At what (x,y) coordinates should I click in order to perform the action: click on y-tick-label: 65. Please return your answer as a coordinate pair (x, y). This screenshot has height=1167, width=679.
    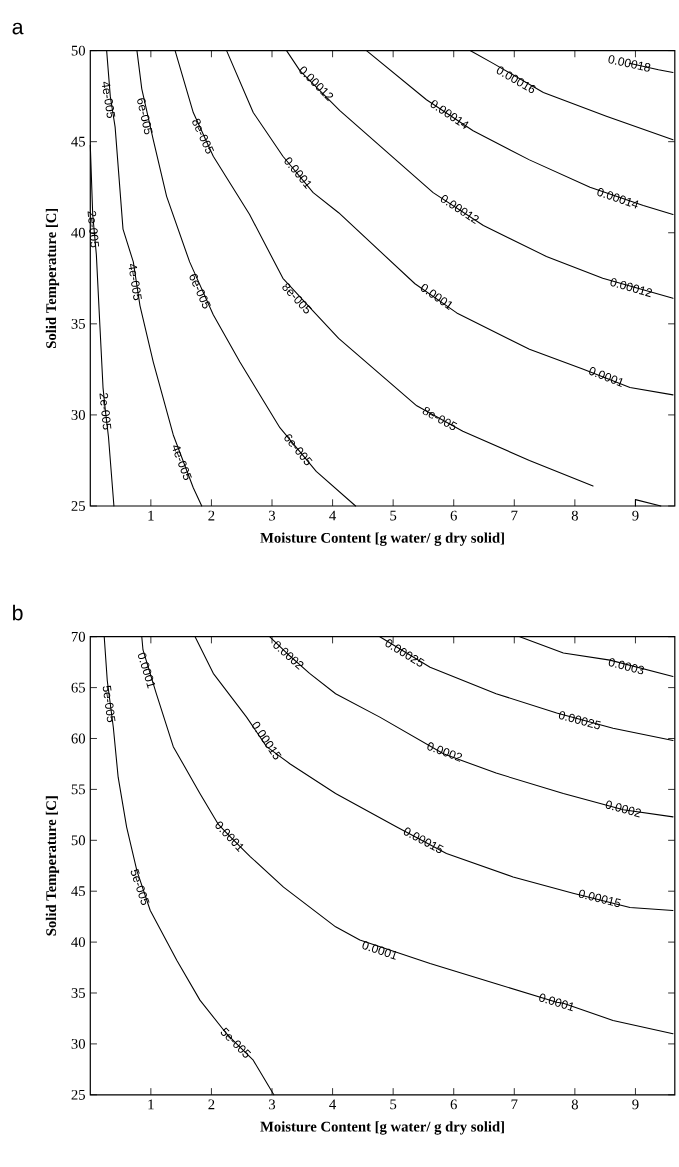
    Looking at the image, I should click on (78, 687).